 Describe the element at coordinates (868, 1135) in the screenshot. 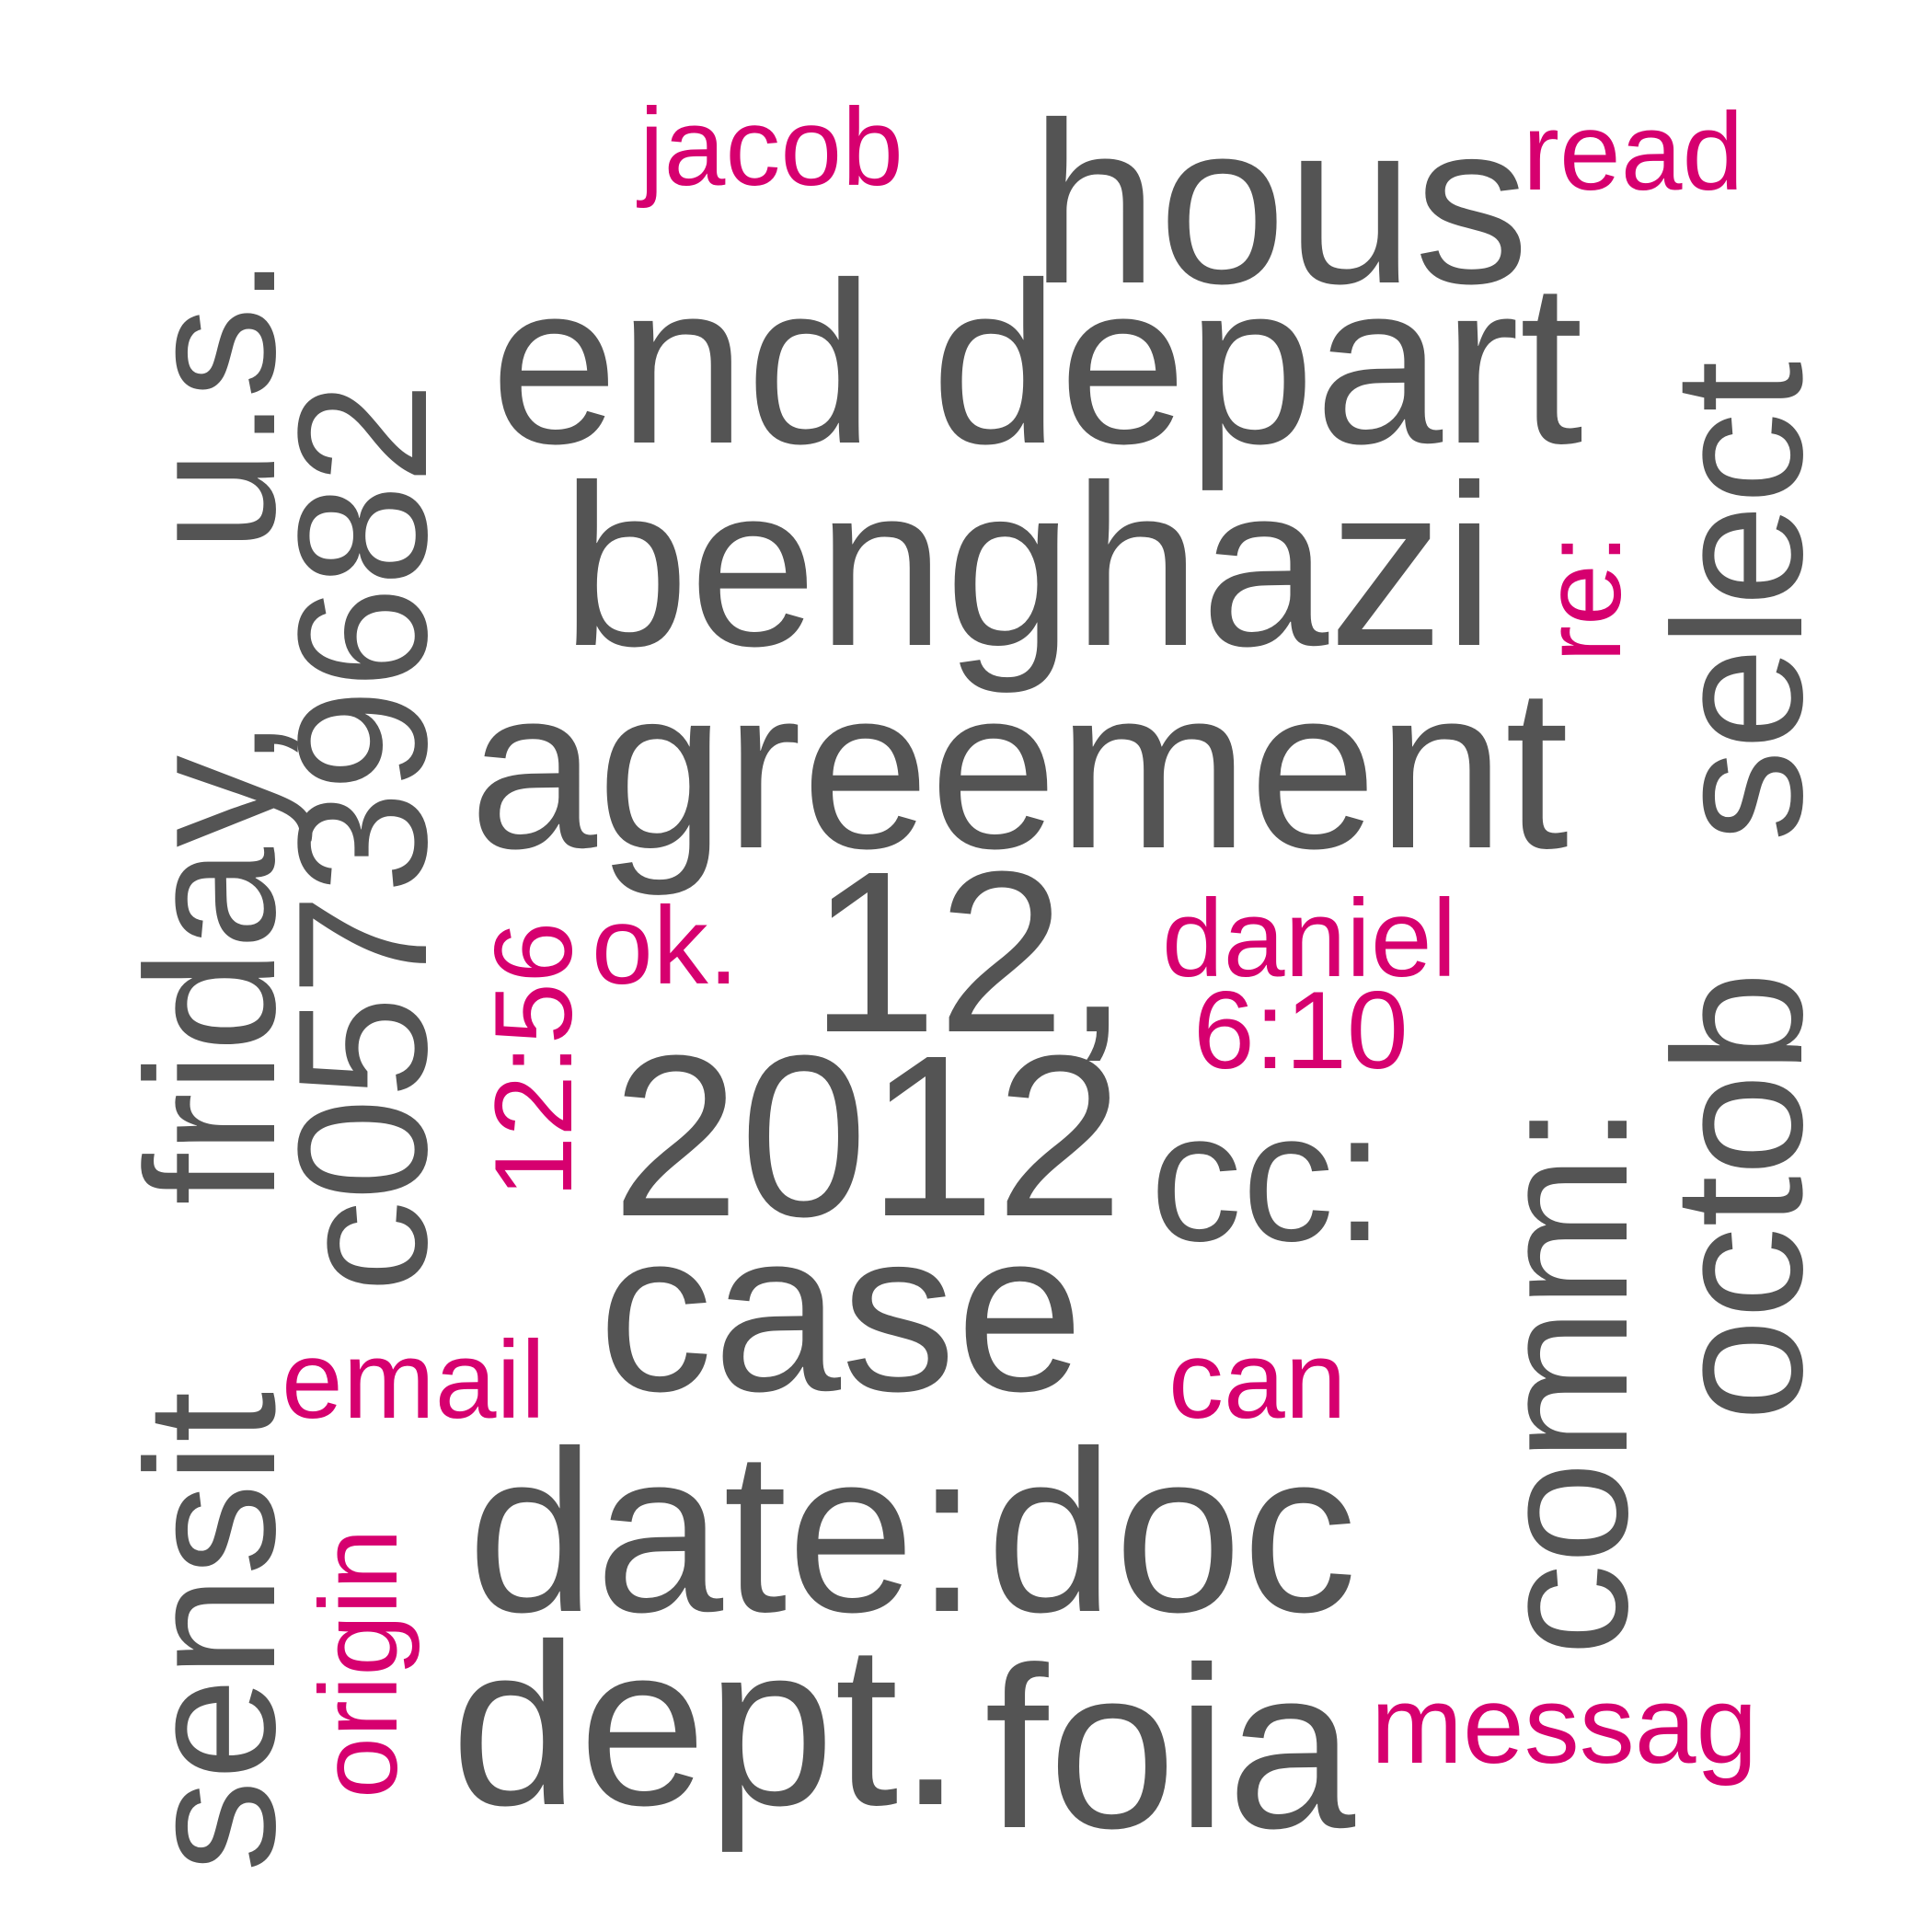

I see `word-2012: 2012` at that location.